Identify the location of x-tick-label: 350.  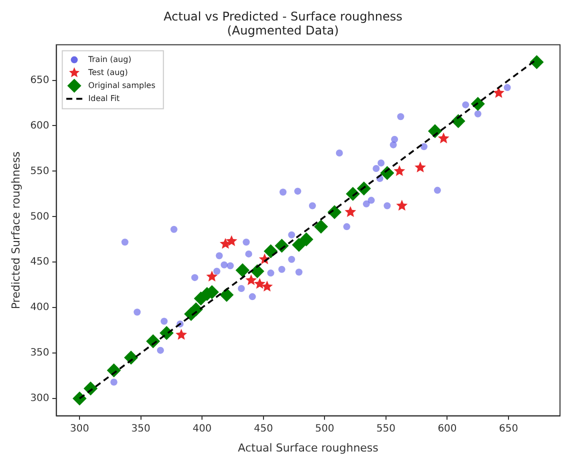
(140, 428).